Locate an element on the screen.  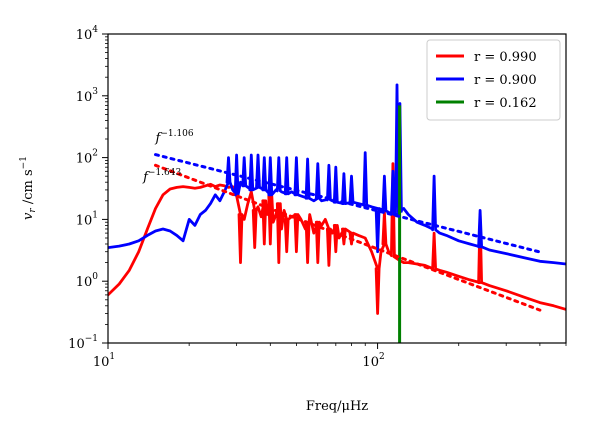
y-axis-label-sup: −1 is located at coordinates (24, 162).